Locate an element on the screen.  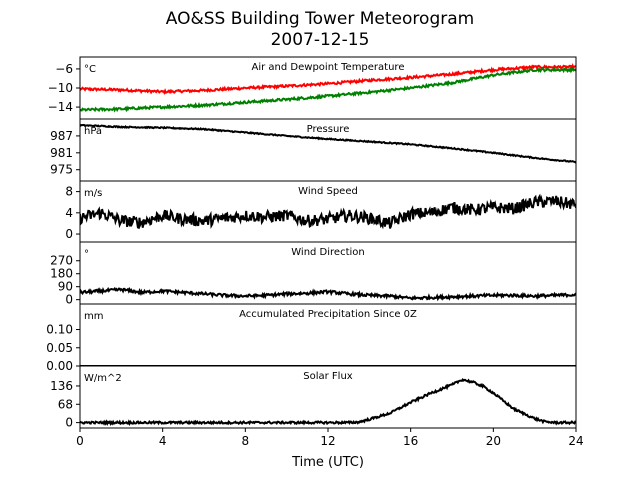
panel-5: 136 68 00 4 8 12 16 20 24 Solar Flux W/m^2 is located at coordinates (317, 406).